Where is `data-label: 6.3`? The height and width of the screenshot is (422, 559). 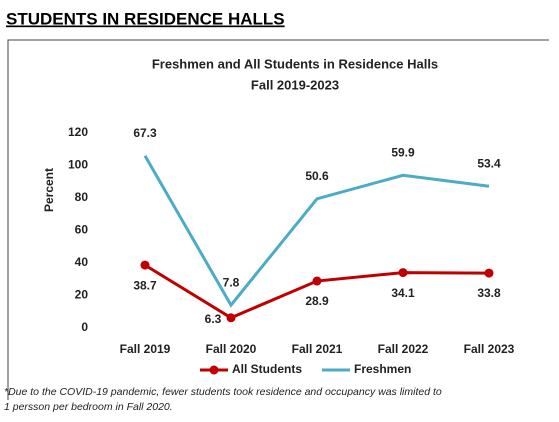 data-label: 6.3 is located at coordinates (213, 319).